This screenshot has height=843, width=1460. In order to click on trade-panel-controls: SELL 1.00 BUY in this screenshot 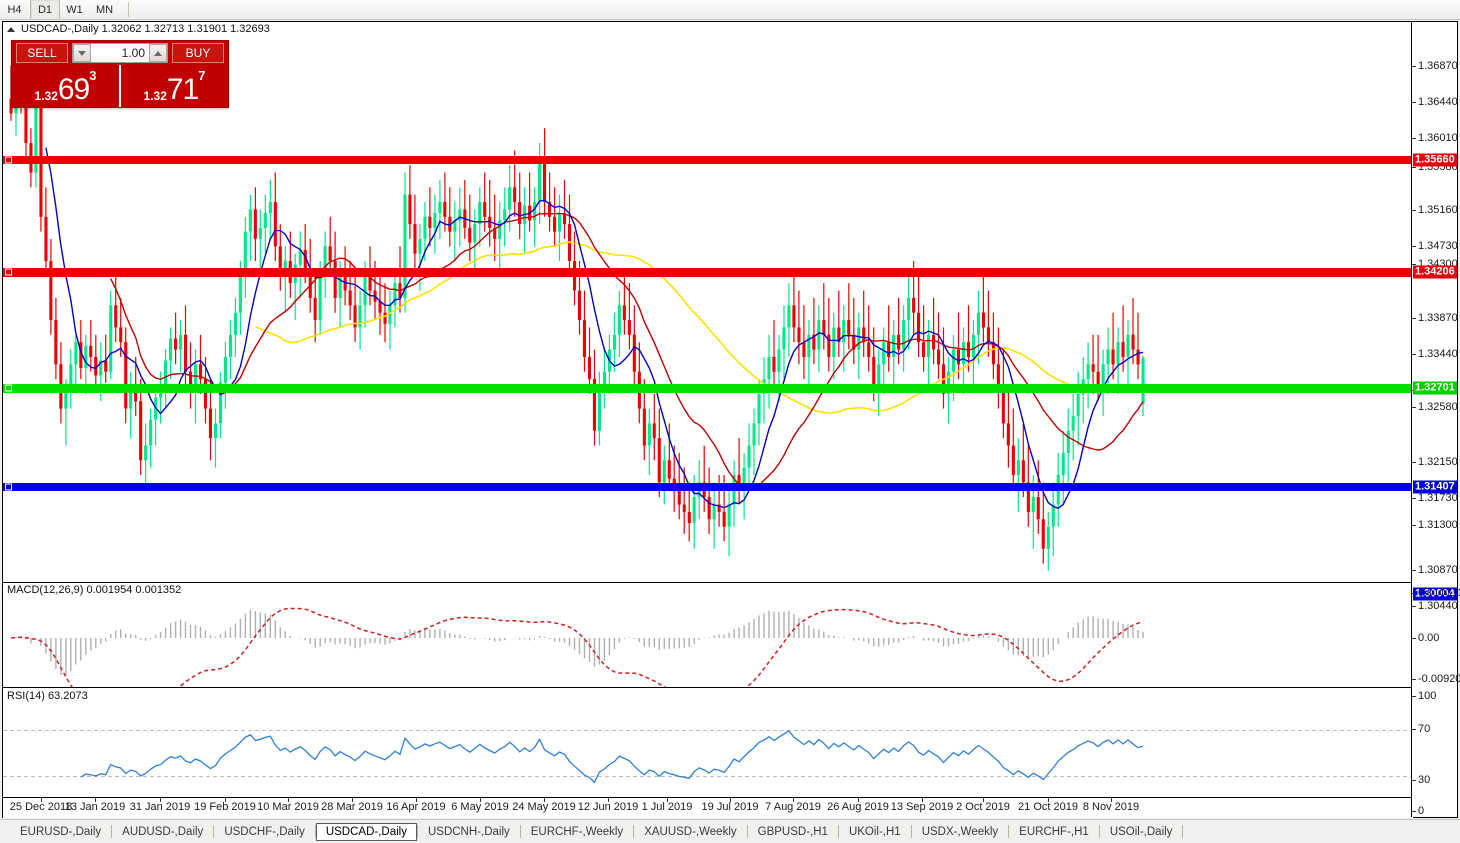, I will do `click(120, 53)`.